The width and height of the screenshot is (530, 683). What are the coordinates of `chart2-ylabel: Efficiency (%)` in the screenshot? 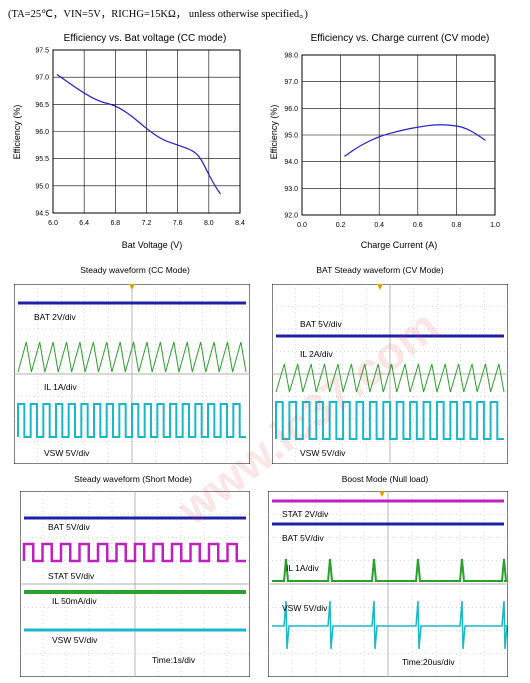 It's located at (274, 132).